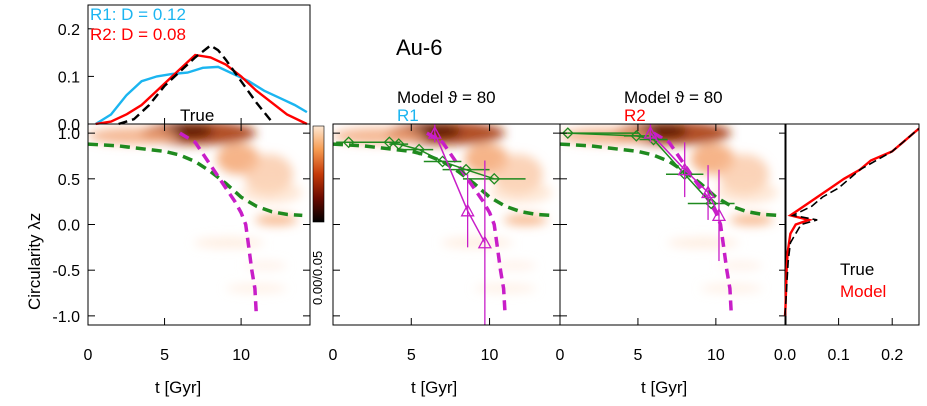 The height and width of the screenshot is (406, 927). I want to click on right-x-tick-label: 0.1, so click(838, 355).